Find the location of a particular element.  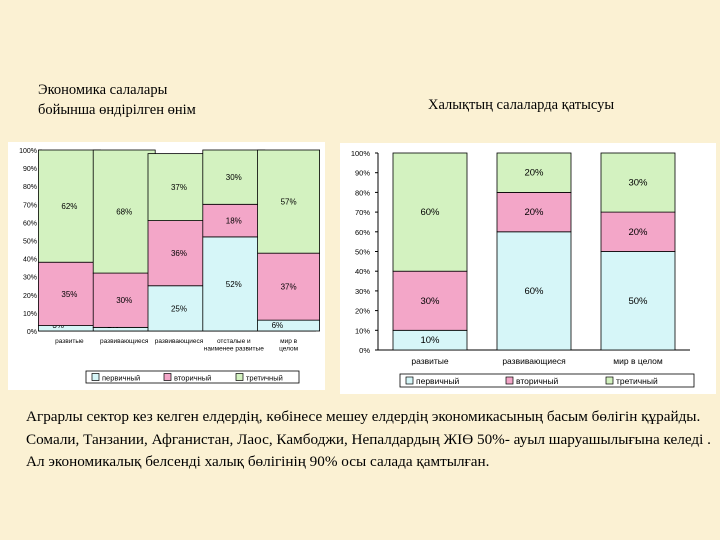

data-label: 18% is located at coordinates (234, 221).